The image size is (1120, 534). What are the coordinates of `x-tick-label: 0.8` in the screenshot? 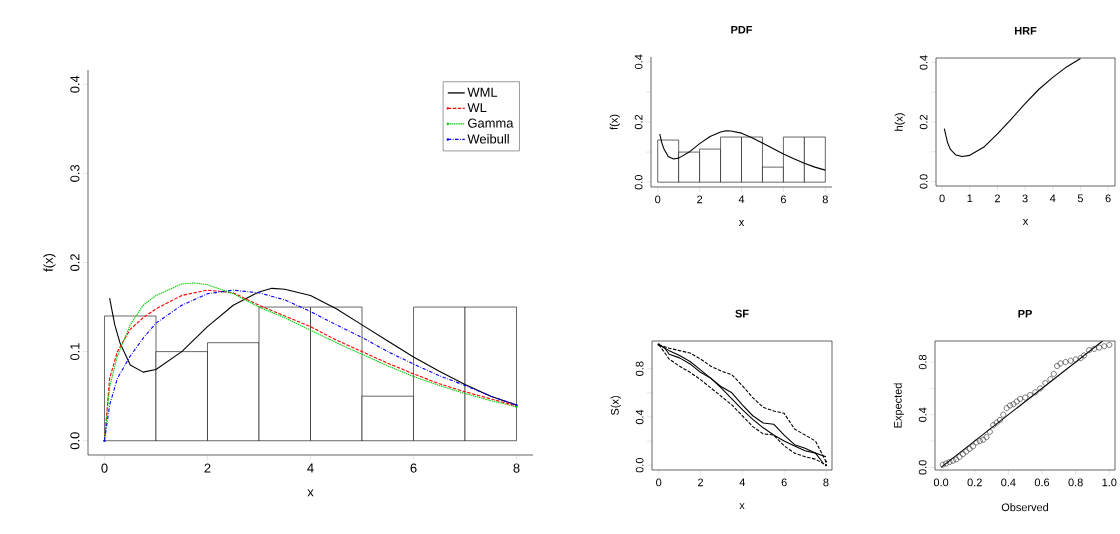 It's located at (1075, 482).